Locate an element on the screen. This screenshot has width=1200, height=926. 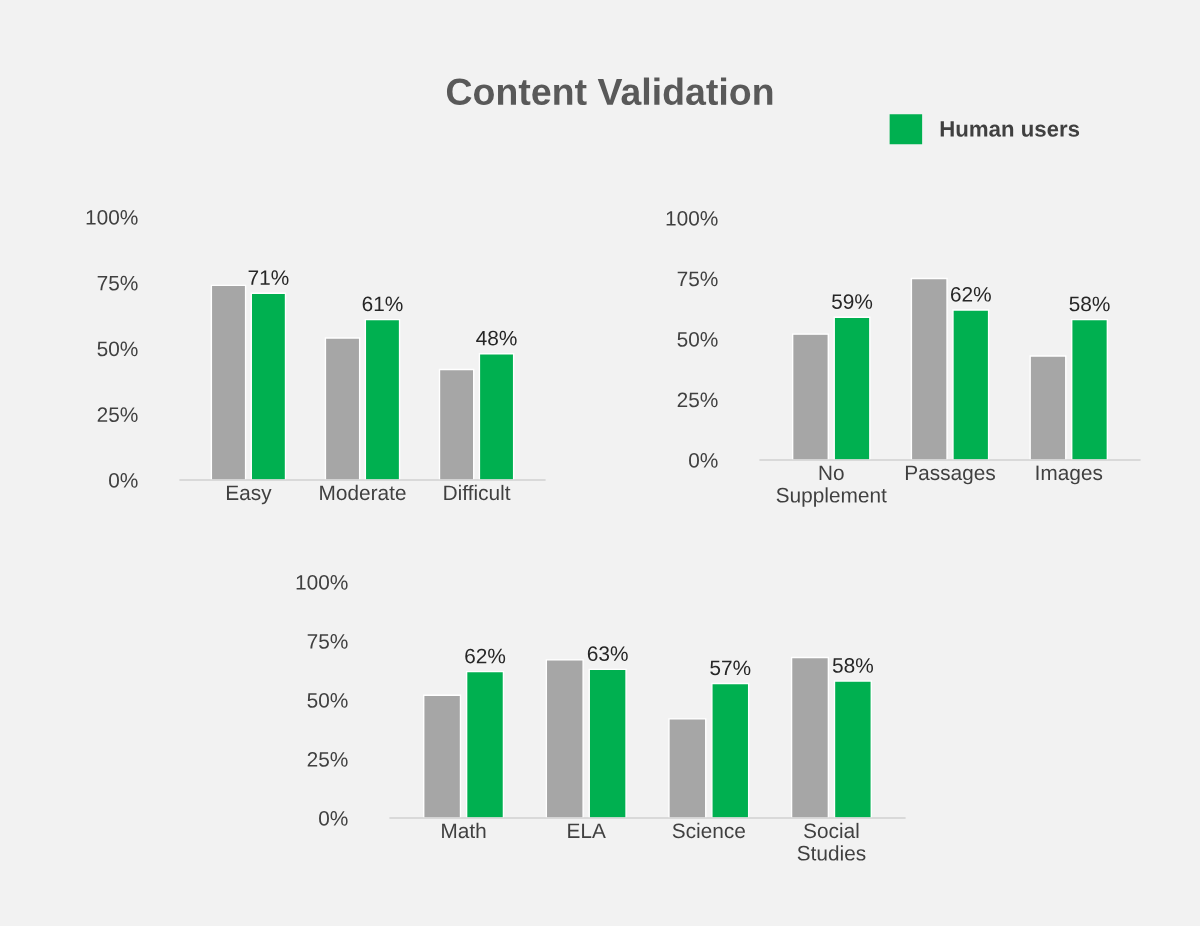
data-label: 59% is located at coordinates (852, 301).